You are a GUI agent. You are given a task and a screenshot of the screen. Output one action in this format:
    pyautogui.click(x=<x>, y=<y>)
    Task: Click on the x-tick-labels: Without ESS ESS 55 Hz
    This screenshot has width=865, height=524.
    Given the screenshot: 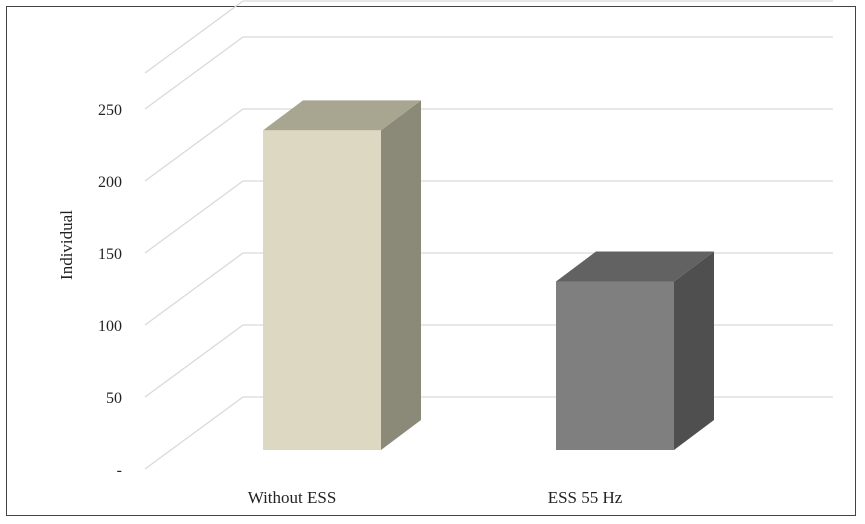 What is the action you would take?
    pyautogui.click(x=435, y=497)
    